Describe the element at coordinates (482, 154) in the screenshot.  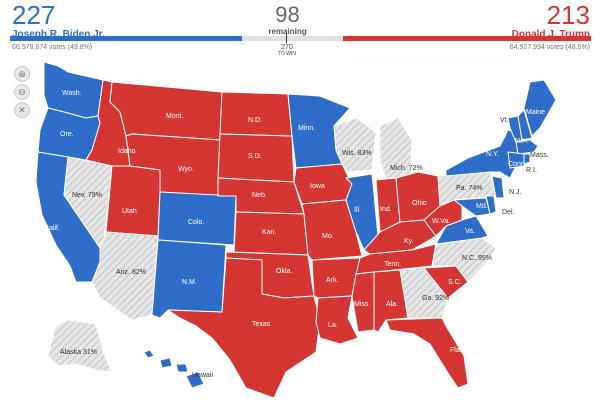
I see `state-ny` at that location.